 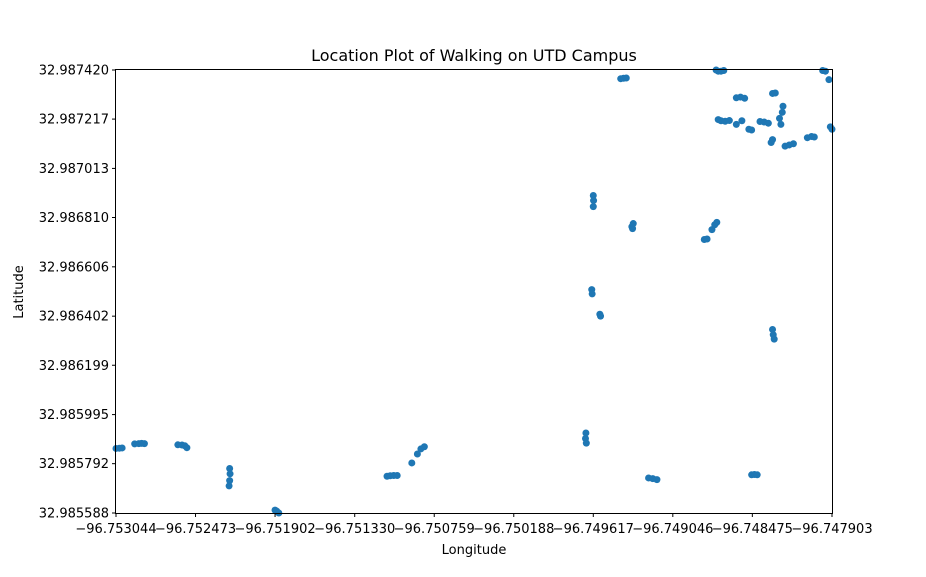 I want to click on x-tick-label: −96.750188, so click(x=513, y=529).